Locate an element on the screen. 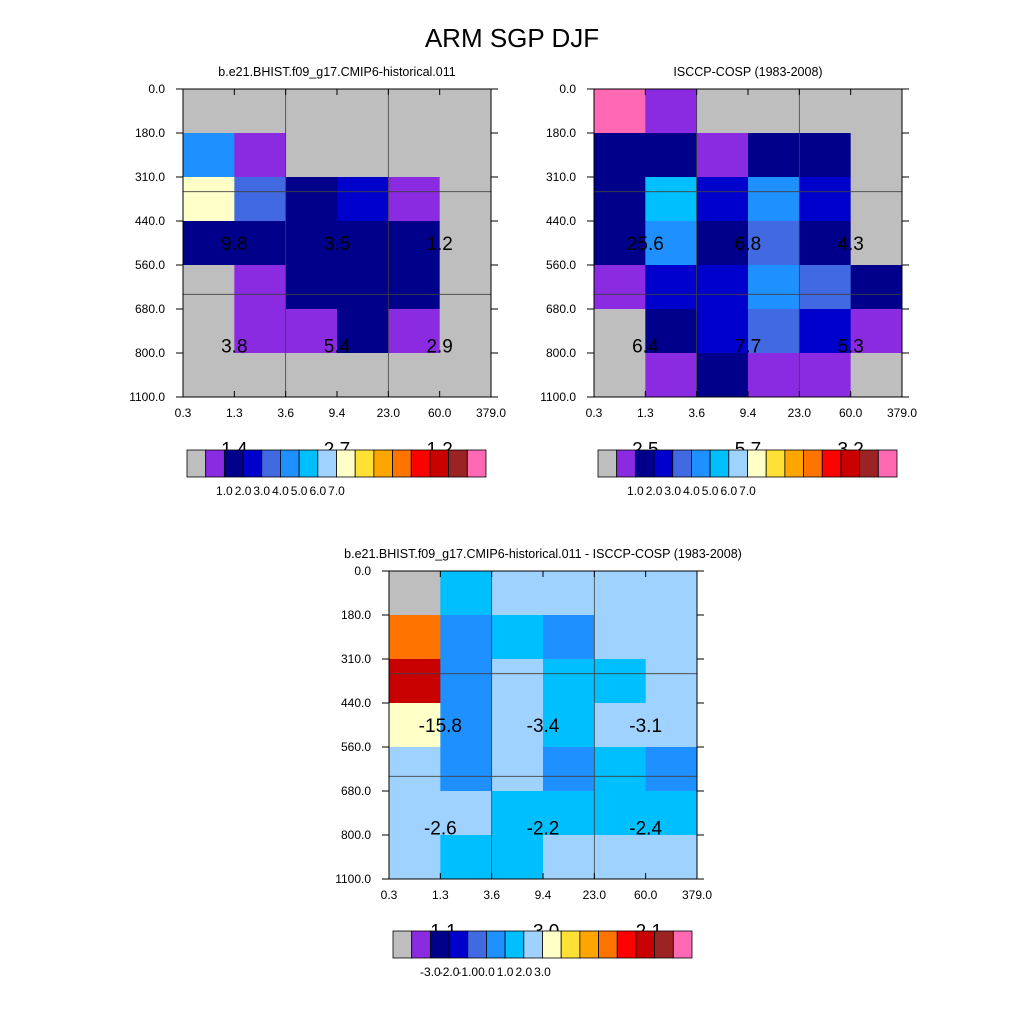  colorbar-label: 7.0 is located at coordinates (336, 491).